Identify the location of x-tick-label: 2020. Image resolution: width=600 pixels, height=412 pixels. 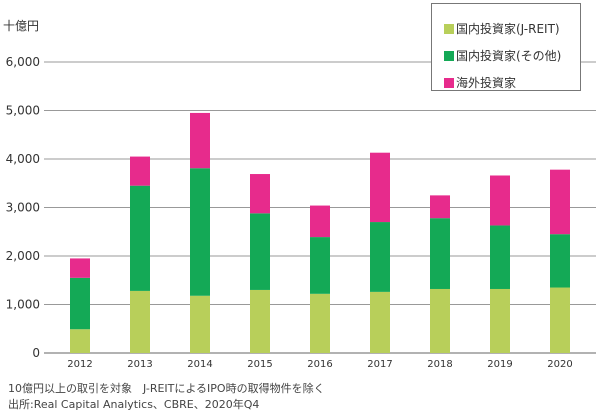
(559, 364).